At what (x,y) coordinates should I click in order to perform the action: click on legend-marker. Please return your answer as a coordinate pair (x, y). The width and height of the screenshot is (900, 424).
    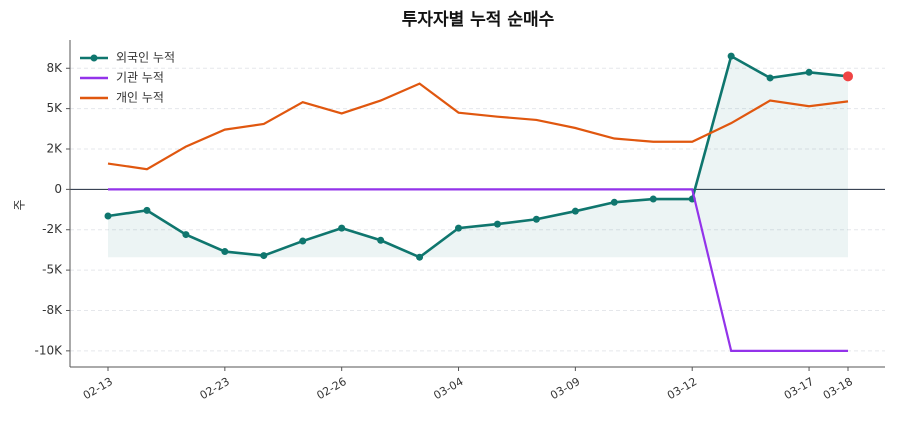
    Looking at the image, I should click on (94, 58).